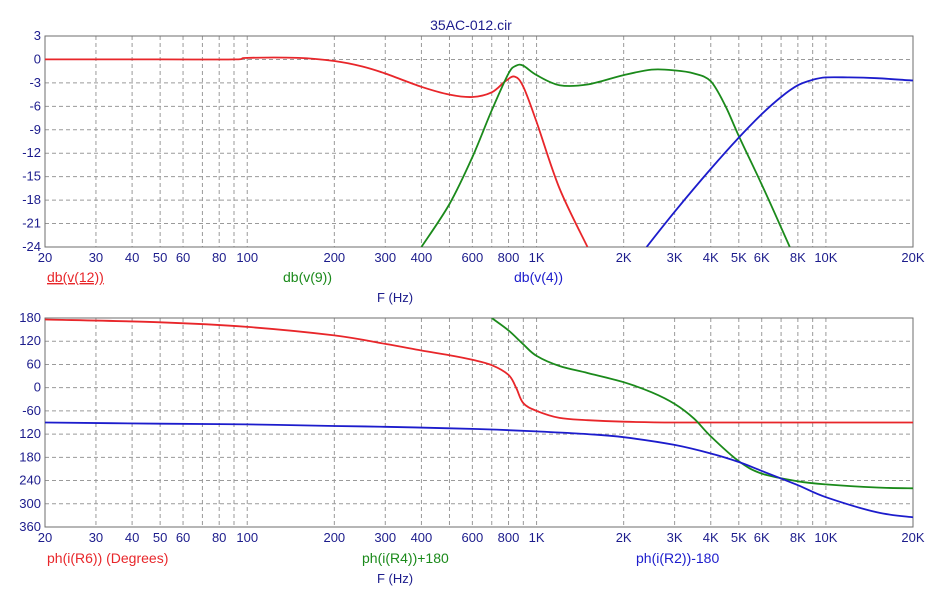 This screenshot has width=942, height=606. Describe the element at coordinates (30, 526) in the screenshot. I see `y-tick-label: 360` at that location.